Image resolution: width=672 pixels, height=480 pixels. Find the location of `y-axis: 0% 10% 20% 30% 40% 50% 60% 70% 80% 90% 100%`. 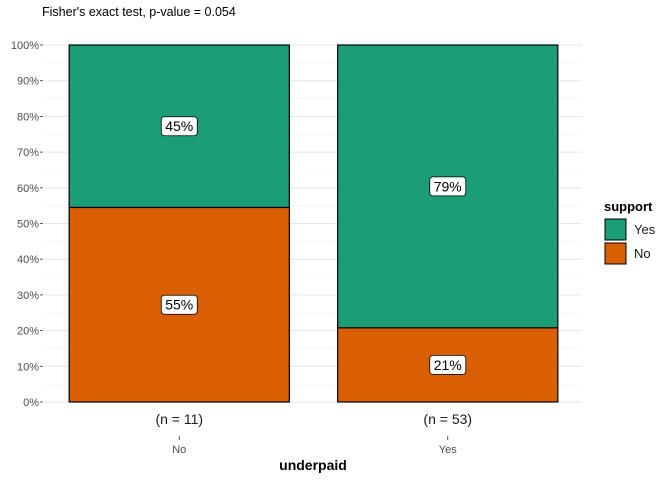

y-axis: 0% 10% 20% 30% 40% 50% 60% 70% 80% 90% 100% is located at coordinates (27, 224).